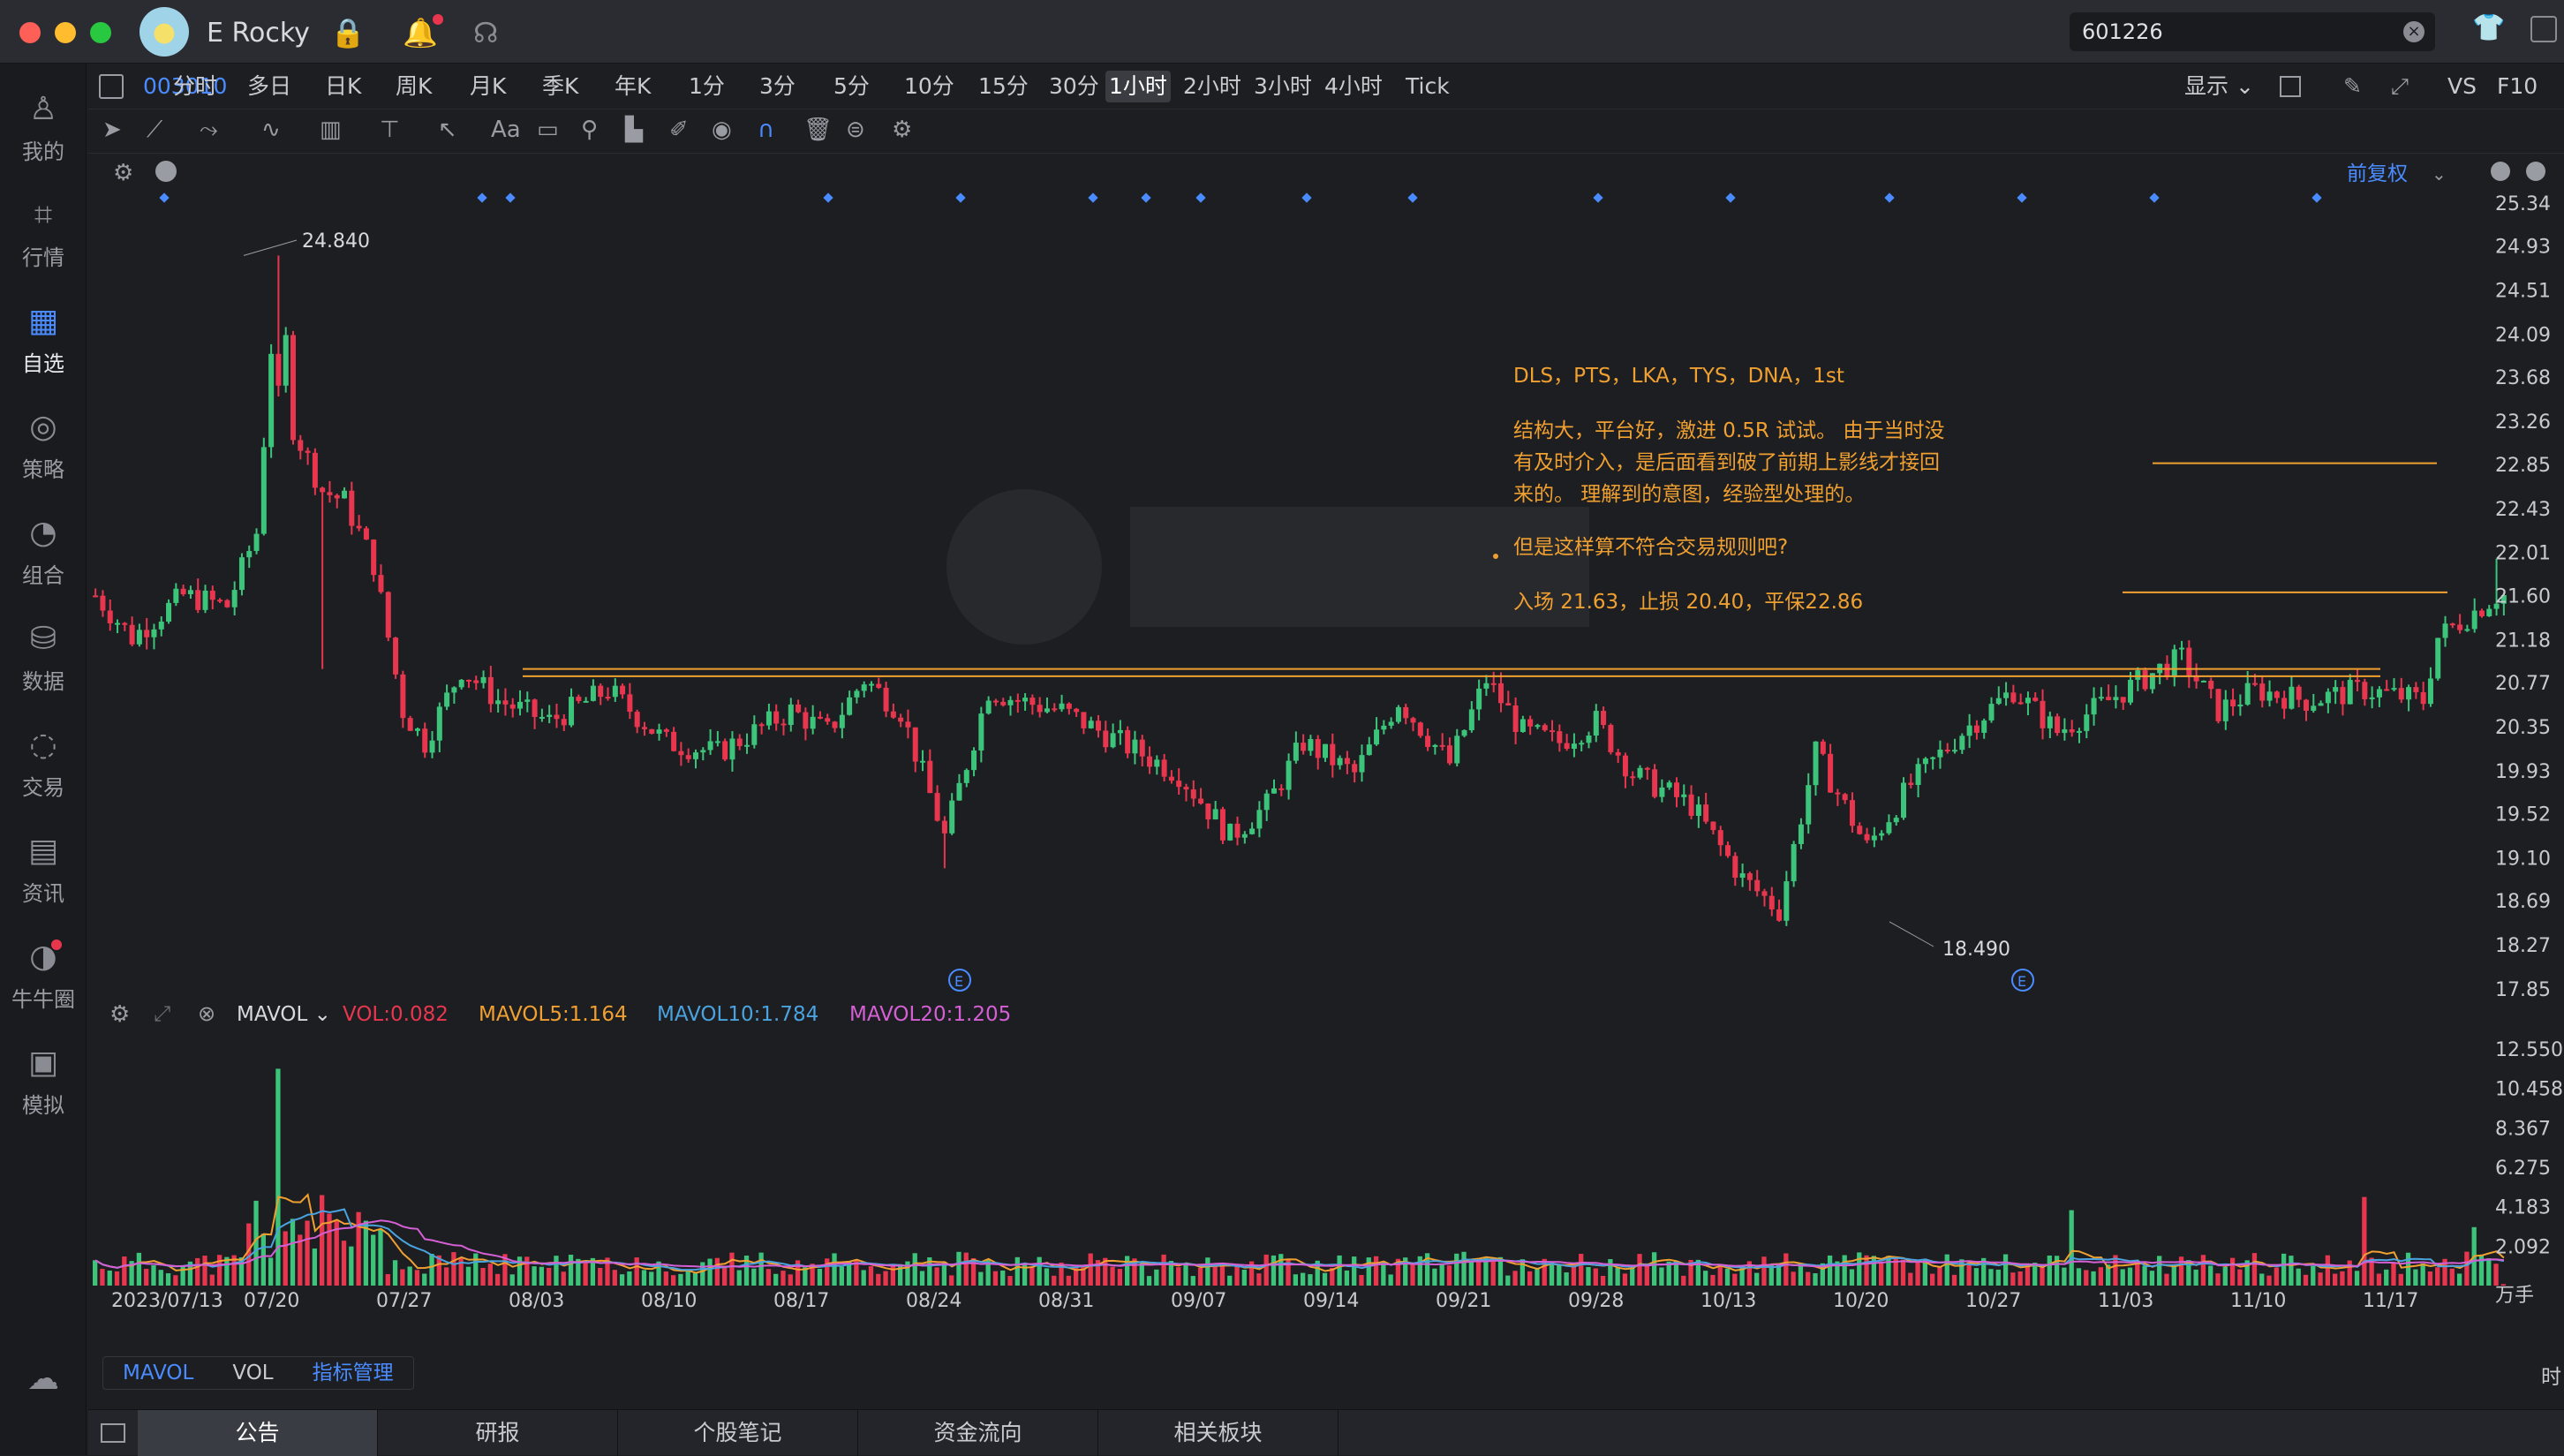  Describe the element at coordinates (123, 173) in the screenshot. I see `chart-settings-icon: ⚙` at that location.